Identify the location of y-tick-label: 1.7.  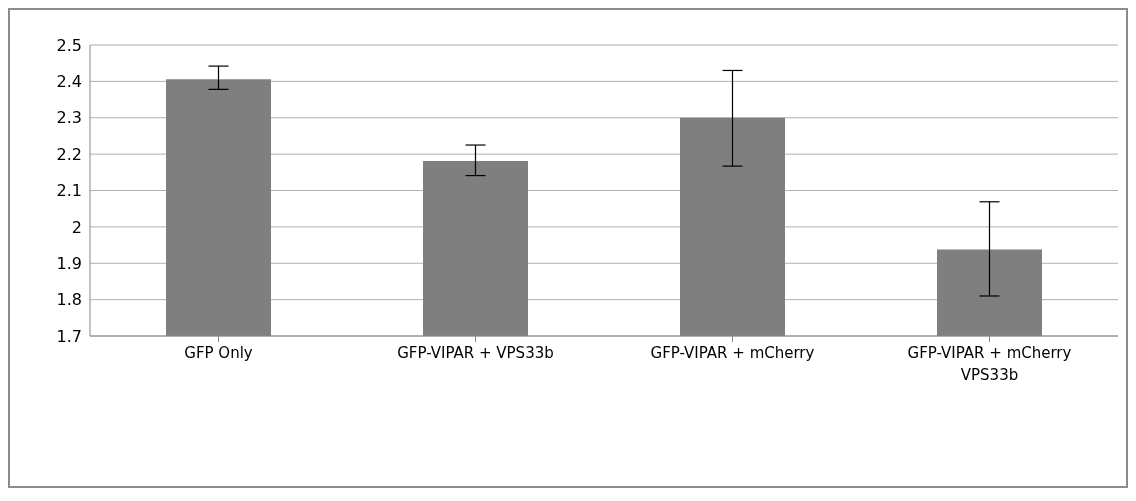
(69, 336).